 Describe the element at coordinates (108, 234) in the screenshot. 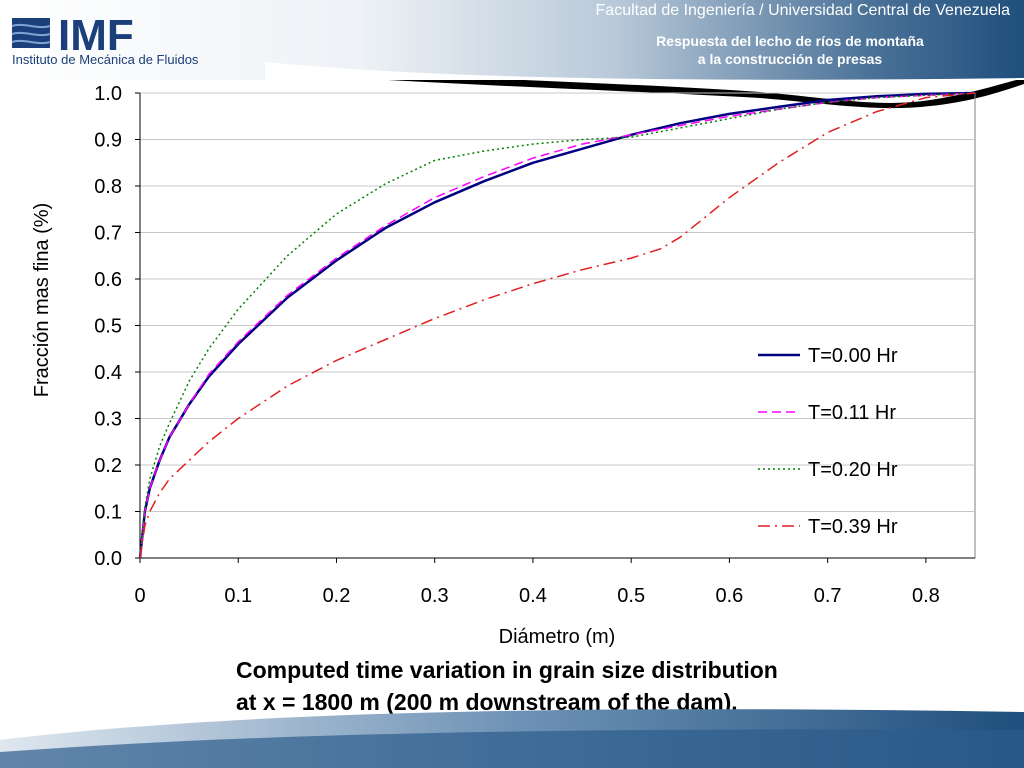

I see `y-tick-label: 0.7` at that location.